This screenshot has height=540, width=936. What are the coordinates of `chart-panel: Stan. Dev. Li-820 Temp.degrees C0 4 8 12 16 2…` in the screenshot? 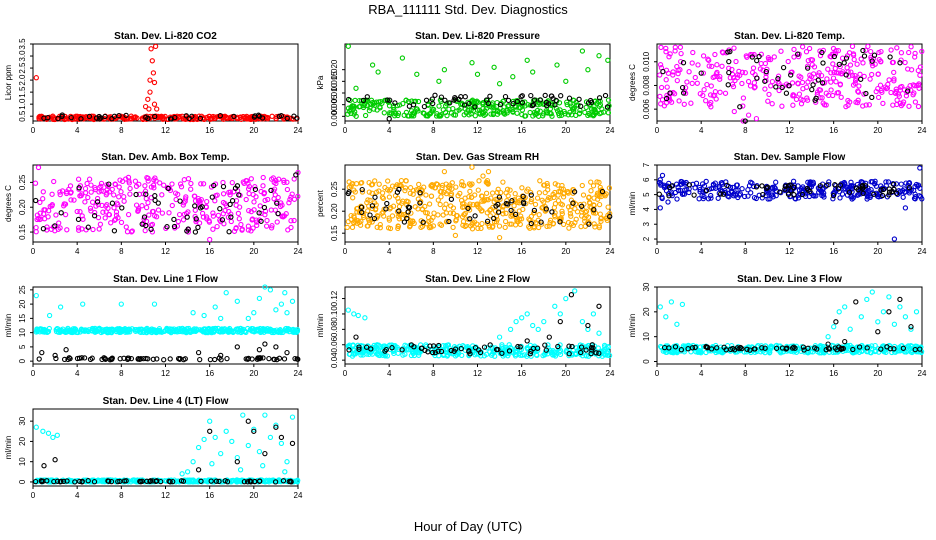 It's located at (777, 83).